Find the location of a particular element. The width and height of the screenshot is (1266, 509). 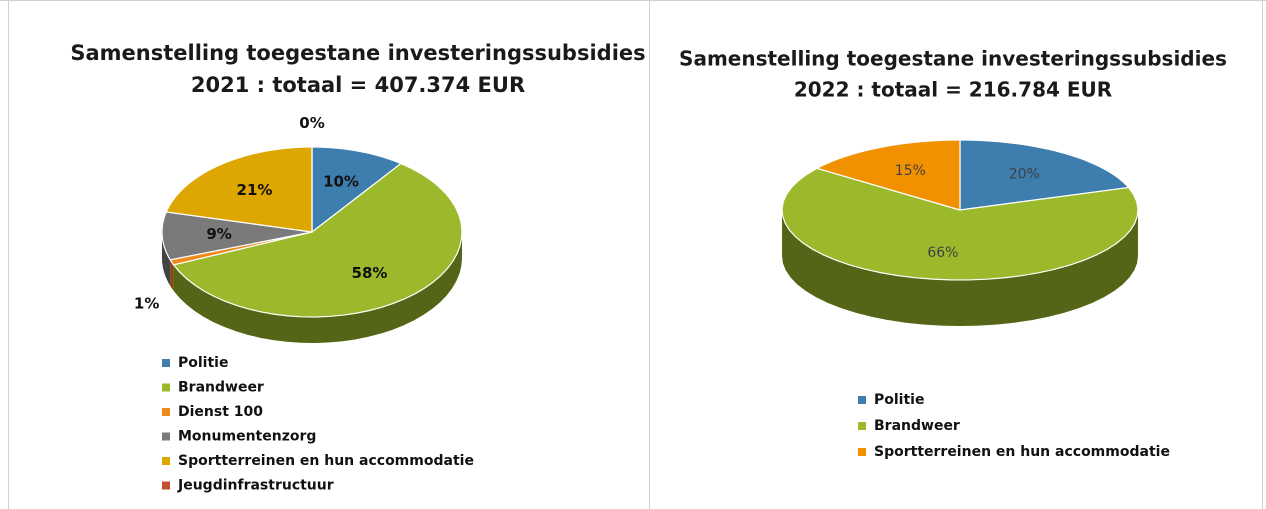

legend-label: Monumentenzorg is located at coordinates (247, 437).